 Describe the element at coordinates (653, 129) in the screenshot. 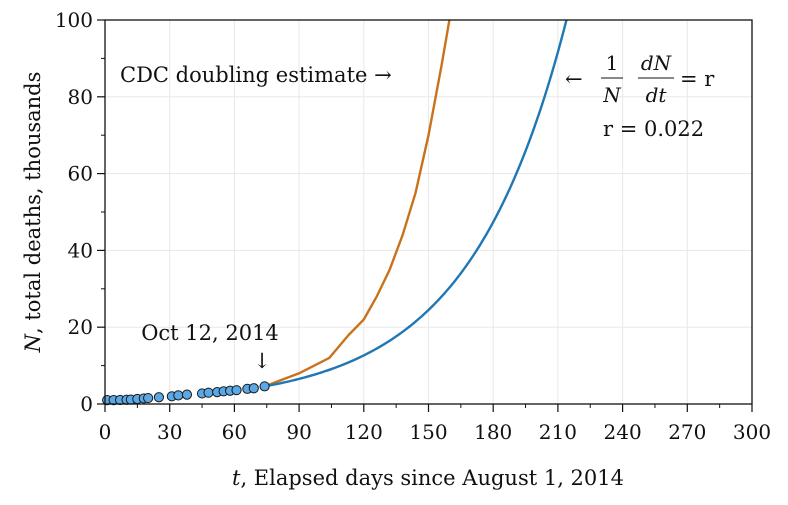

I see `rate-value-label: r = 0.022` at that location.